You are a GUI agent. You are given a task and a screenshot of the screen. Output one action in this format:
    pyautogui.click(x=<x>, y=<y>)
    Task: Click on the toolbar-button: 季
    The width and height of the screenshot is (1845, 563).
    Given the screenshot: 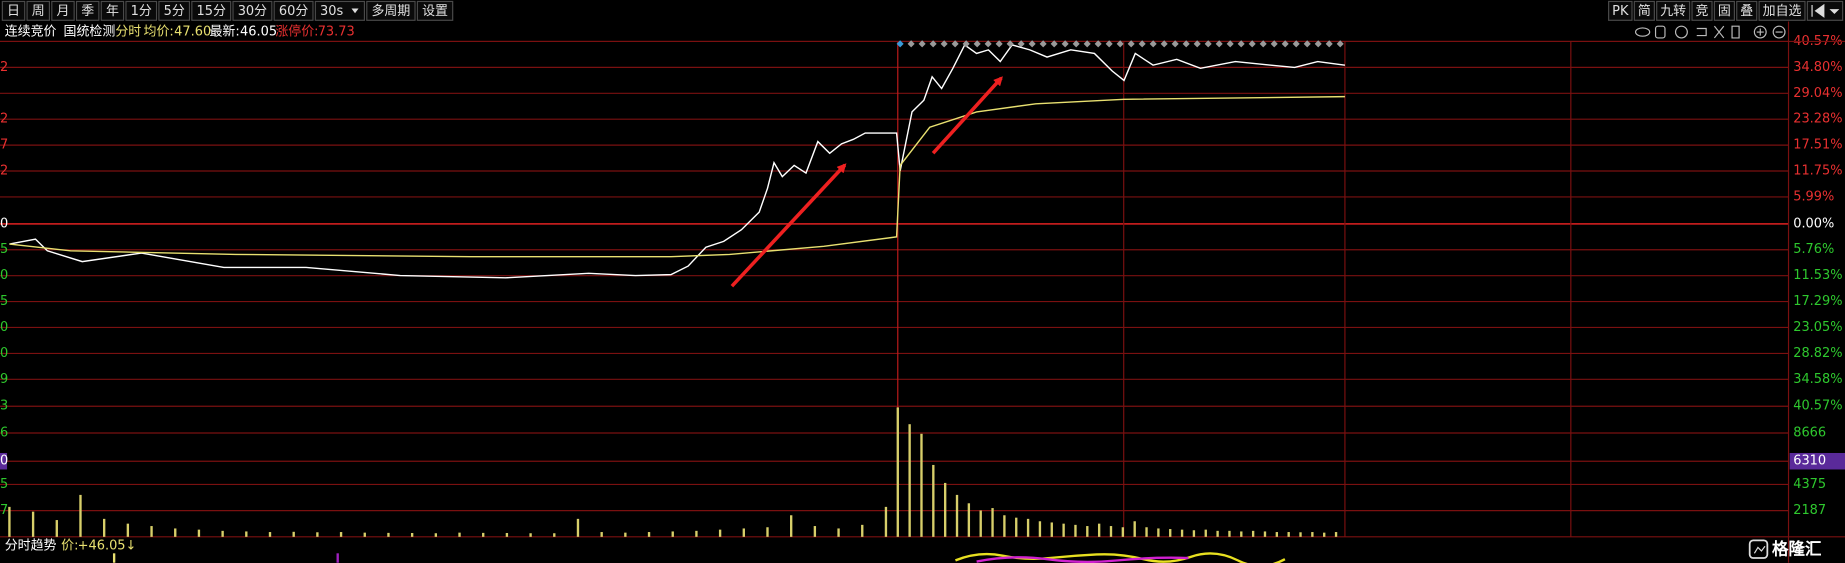 What is the action you would take?
    pyautogui.click(x=87, y=10)
    